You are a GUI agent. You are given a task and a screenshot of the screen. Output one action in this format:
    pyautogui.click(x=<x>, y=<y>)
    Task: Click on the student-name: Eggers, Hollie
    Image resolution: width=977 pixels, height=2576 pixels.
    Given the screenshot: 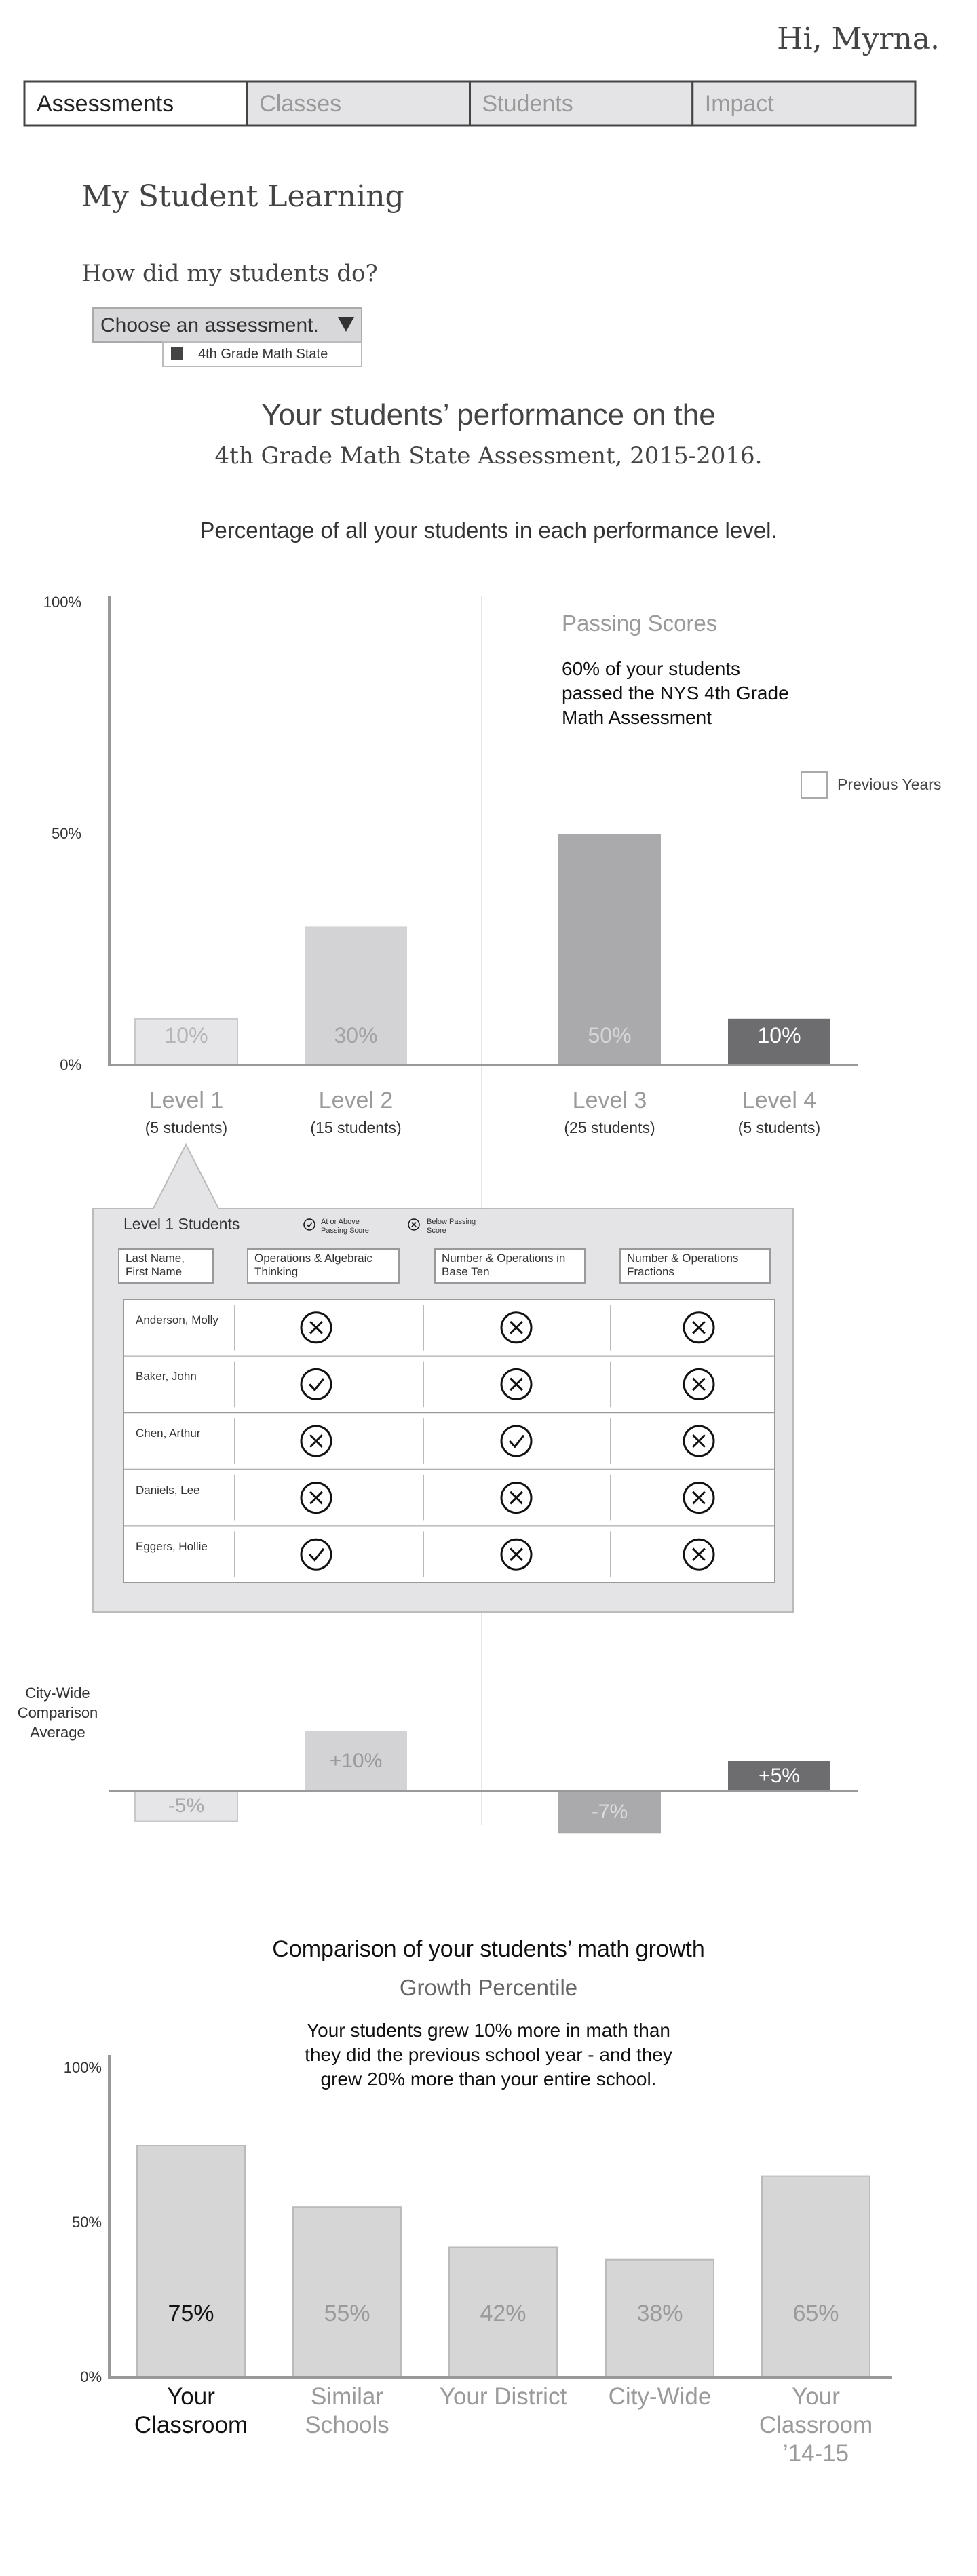 What is the action you would take?
    pyautogui.click(x=172, y=1547)
    